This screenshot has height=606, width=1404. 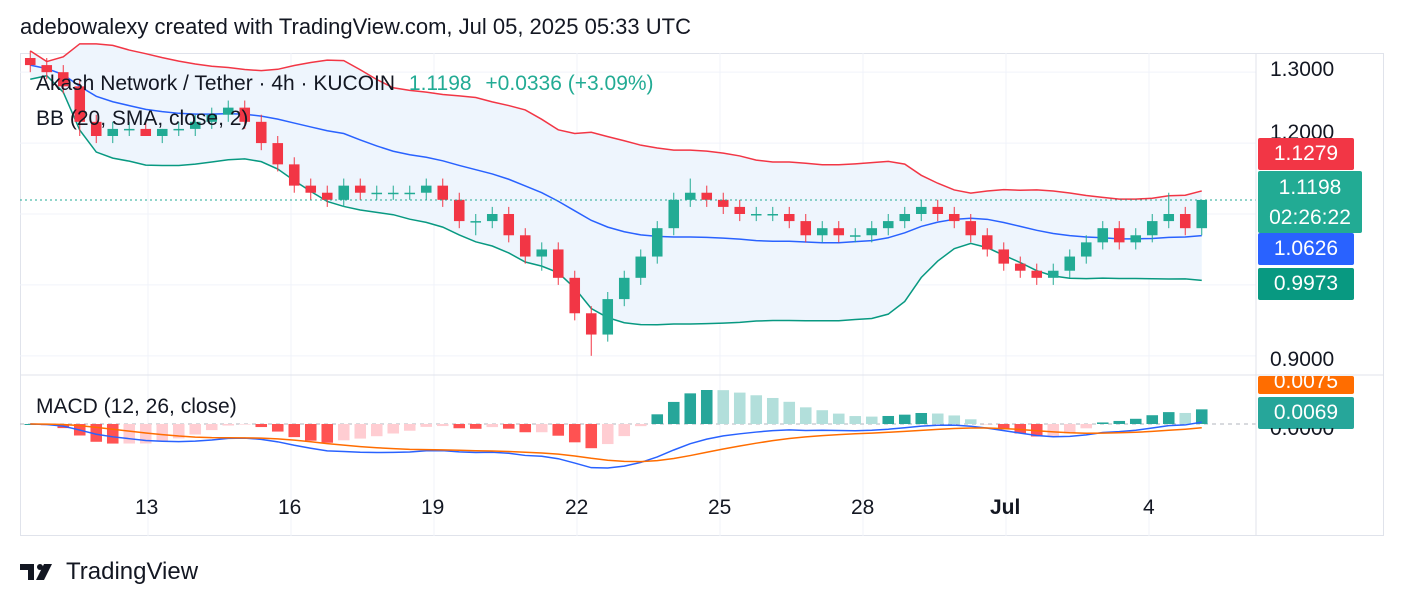 I want to click on time-tick-jul: Jul, so click(x=1005, y=507).